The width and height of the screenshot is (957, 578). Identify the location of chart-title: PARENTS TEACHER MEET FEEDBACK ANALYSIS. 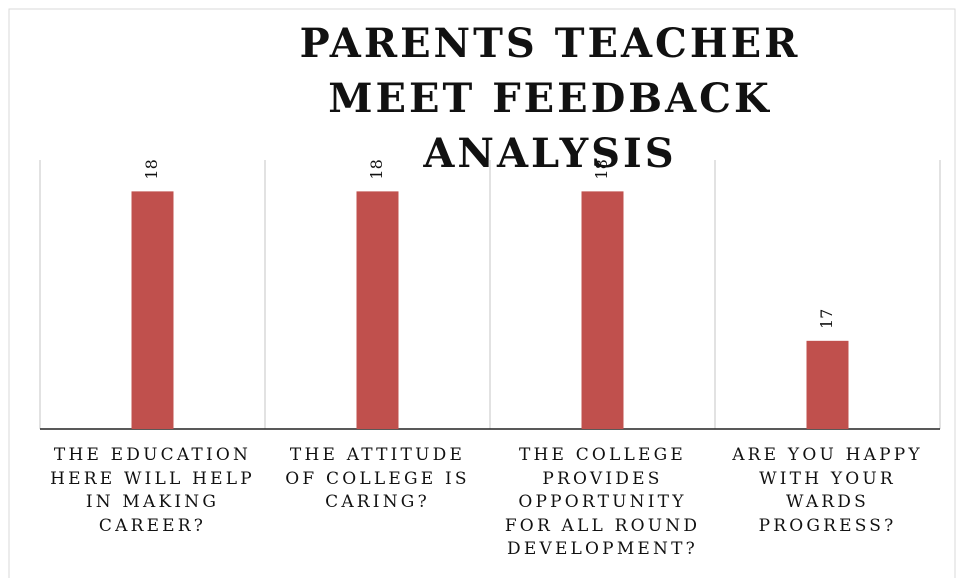
(550, 98).